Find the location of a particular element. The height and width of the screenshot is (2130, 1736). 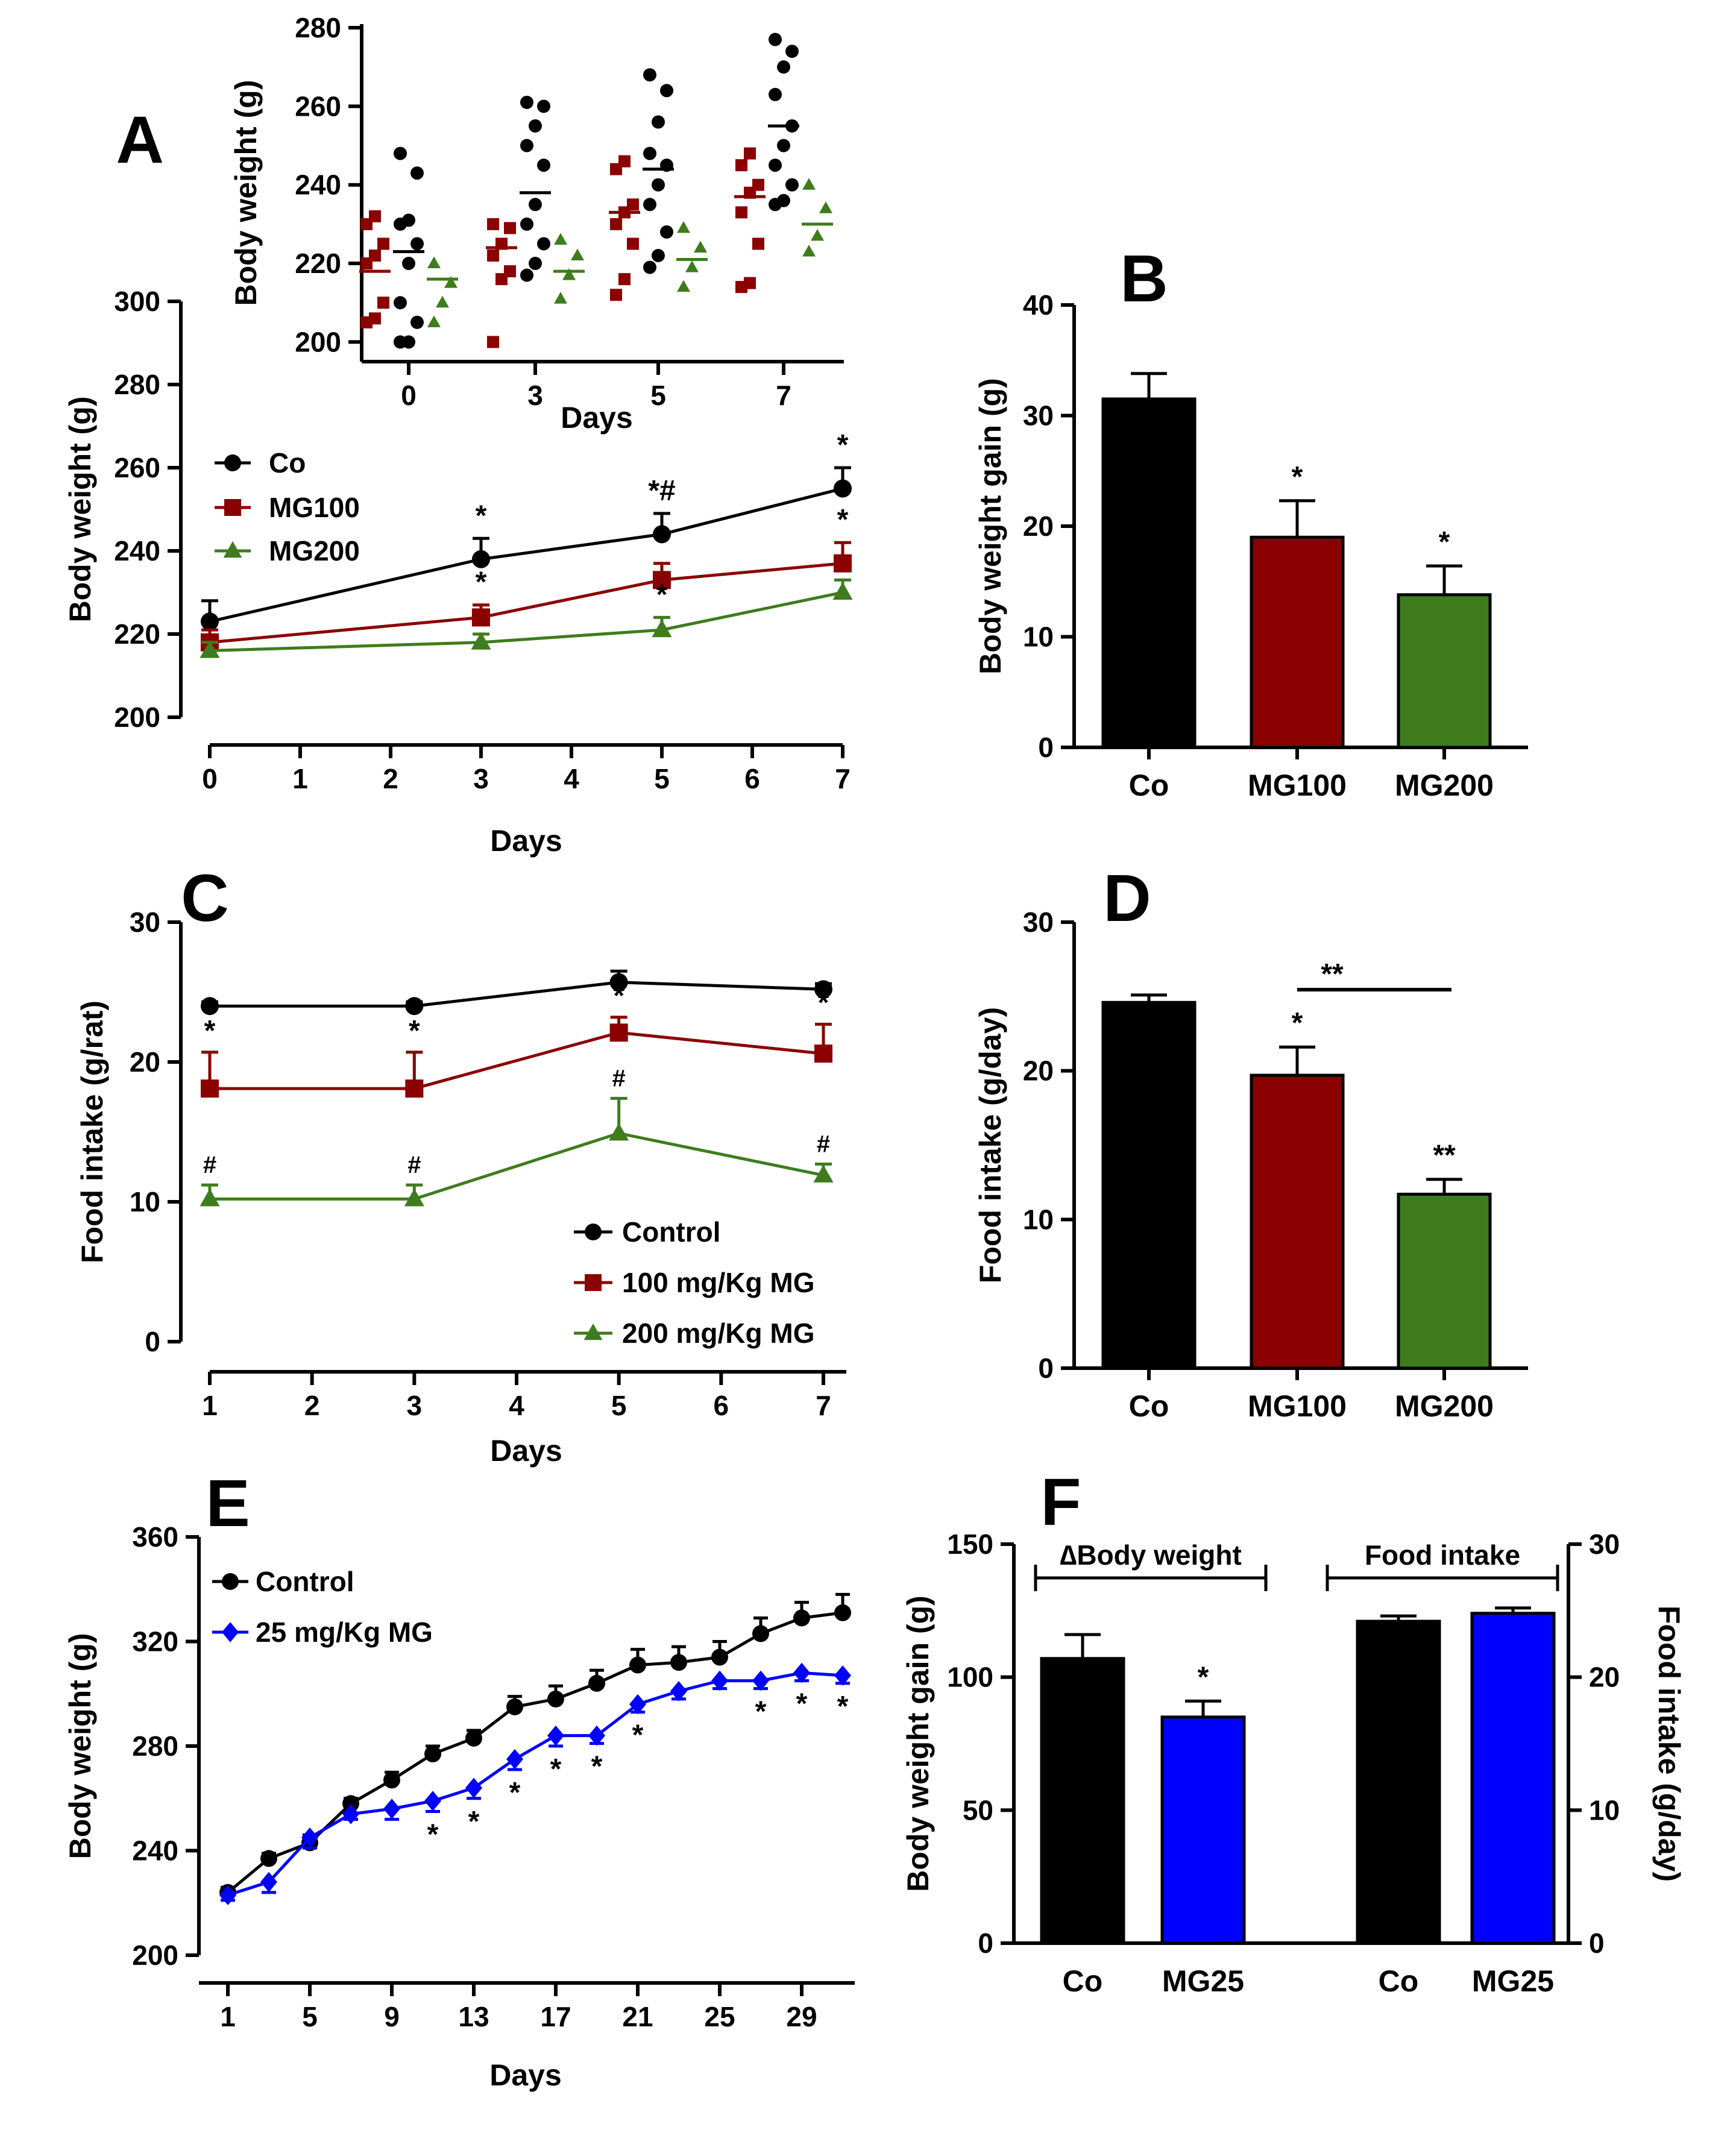

a-y-label: Body weight (g) is located at coordinates (80, 510).